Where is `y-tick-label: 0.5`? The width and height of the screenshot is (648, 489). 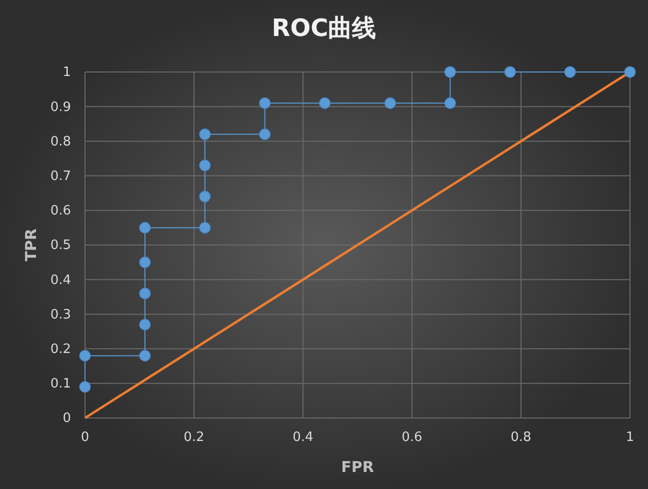 y-tick-label: 0.5 is located at coordinates (60, 246).